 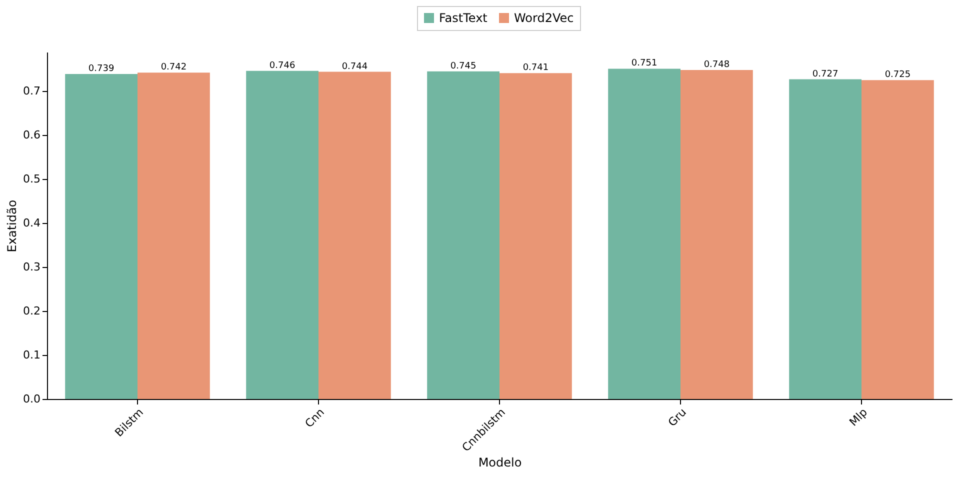 What do you see at coordinates (825, 74) in the screenshot?
I see `data-label: 0.727` at bounding box center [825, 74].